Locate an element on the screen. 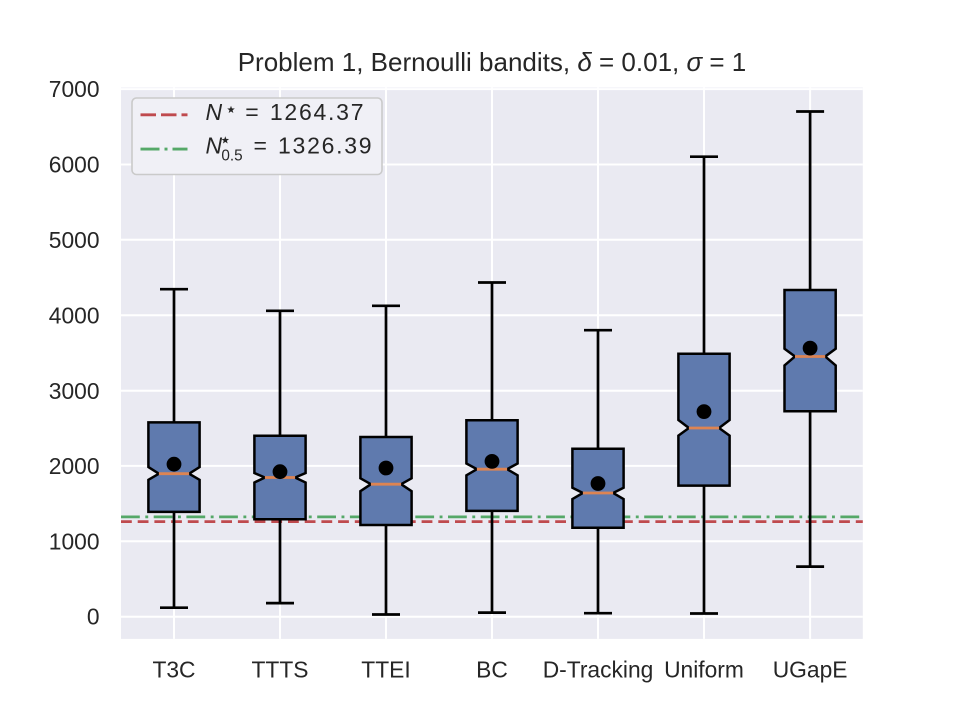  svg-text: BC is located at coordinates (492, 670).